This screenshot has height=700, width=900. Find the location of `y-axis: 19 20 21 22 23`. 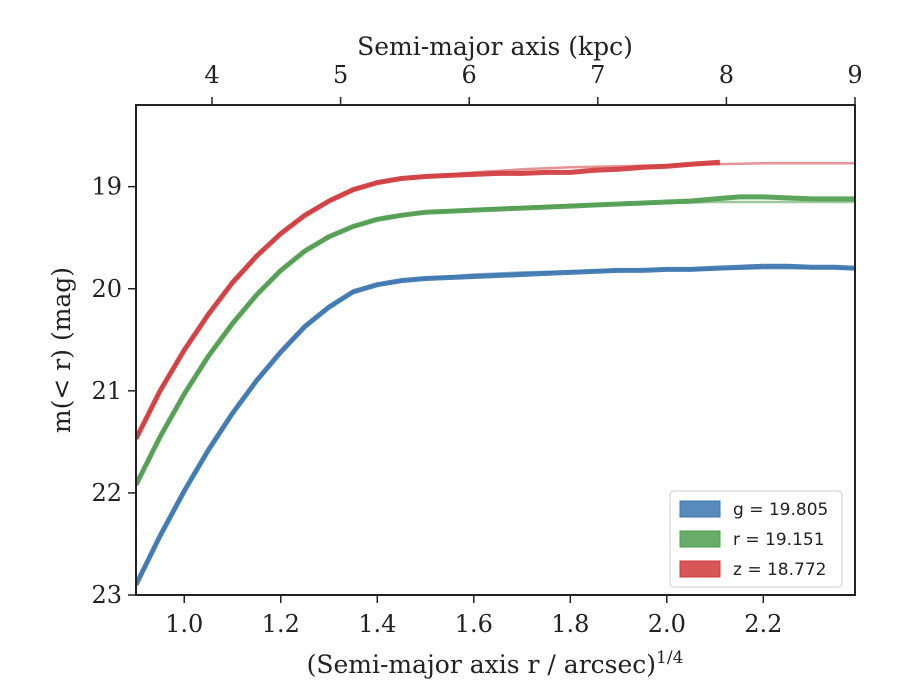

y-axis: 19 20 21 22 23 is located at coordinates (113, 391).